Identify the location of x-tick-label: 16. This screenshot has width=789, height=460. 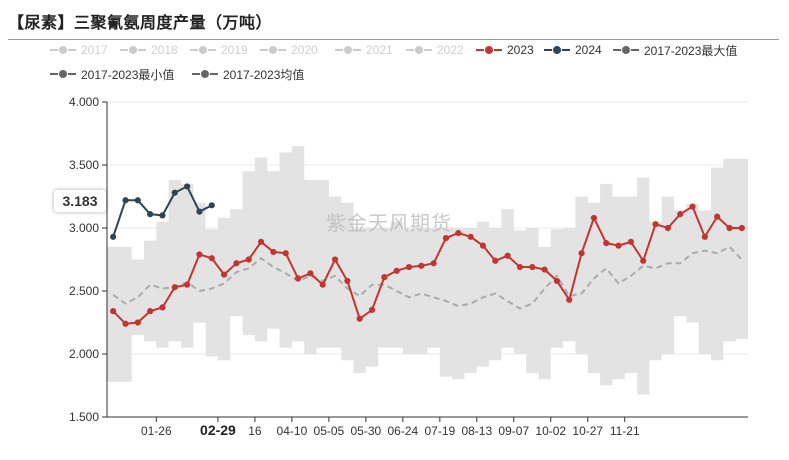
(255, 431).